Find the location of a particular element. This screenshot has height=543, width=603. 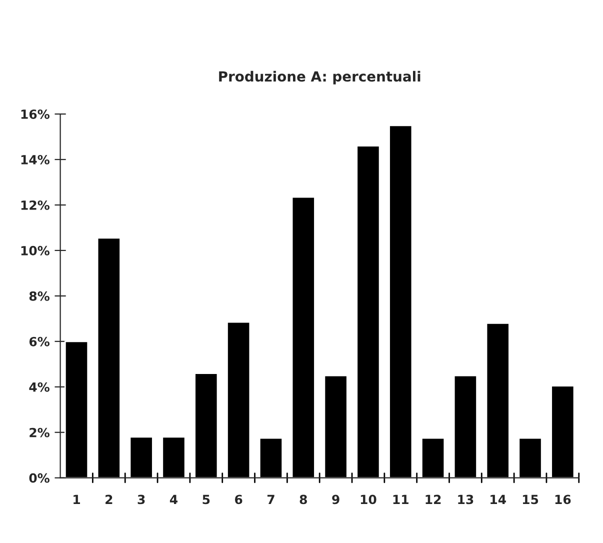

x-tick-label: 6 is located at coordinates (238, 499).